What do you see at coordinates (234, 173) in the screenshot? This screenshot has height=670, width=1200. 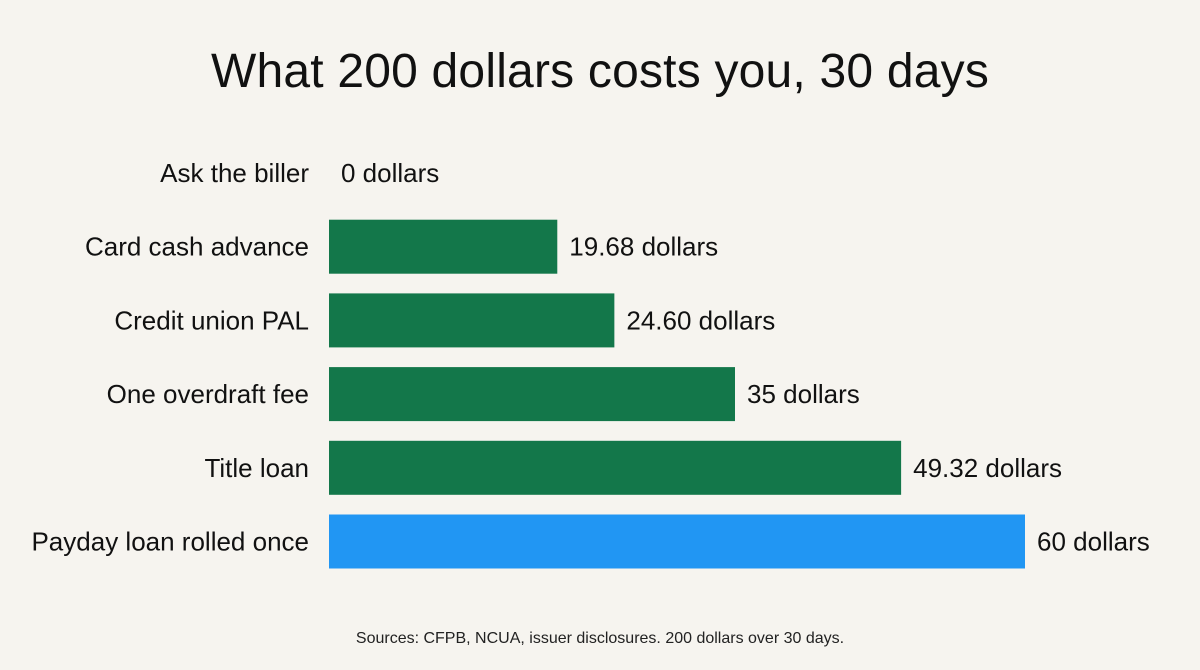 I see `category-label-1: Ask the biller` at bounding box center [234, 173].